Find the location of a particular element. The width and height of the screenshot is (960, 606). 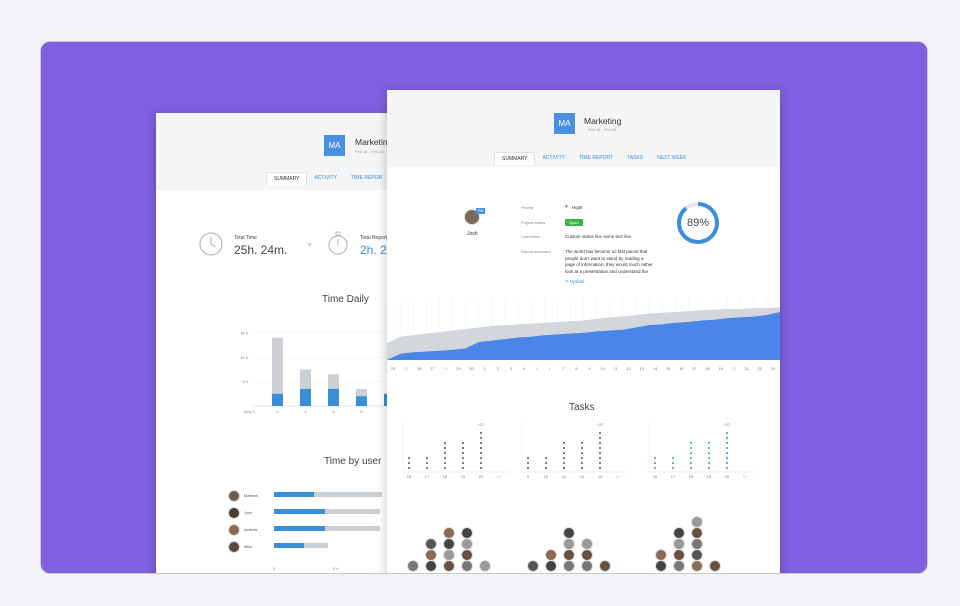

x-tick-label: 3 is located at coordinates (511, 368).